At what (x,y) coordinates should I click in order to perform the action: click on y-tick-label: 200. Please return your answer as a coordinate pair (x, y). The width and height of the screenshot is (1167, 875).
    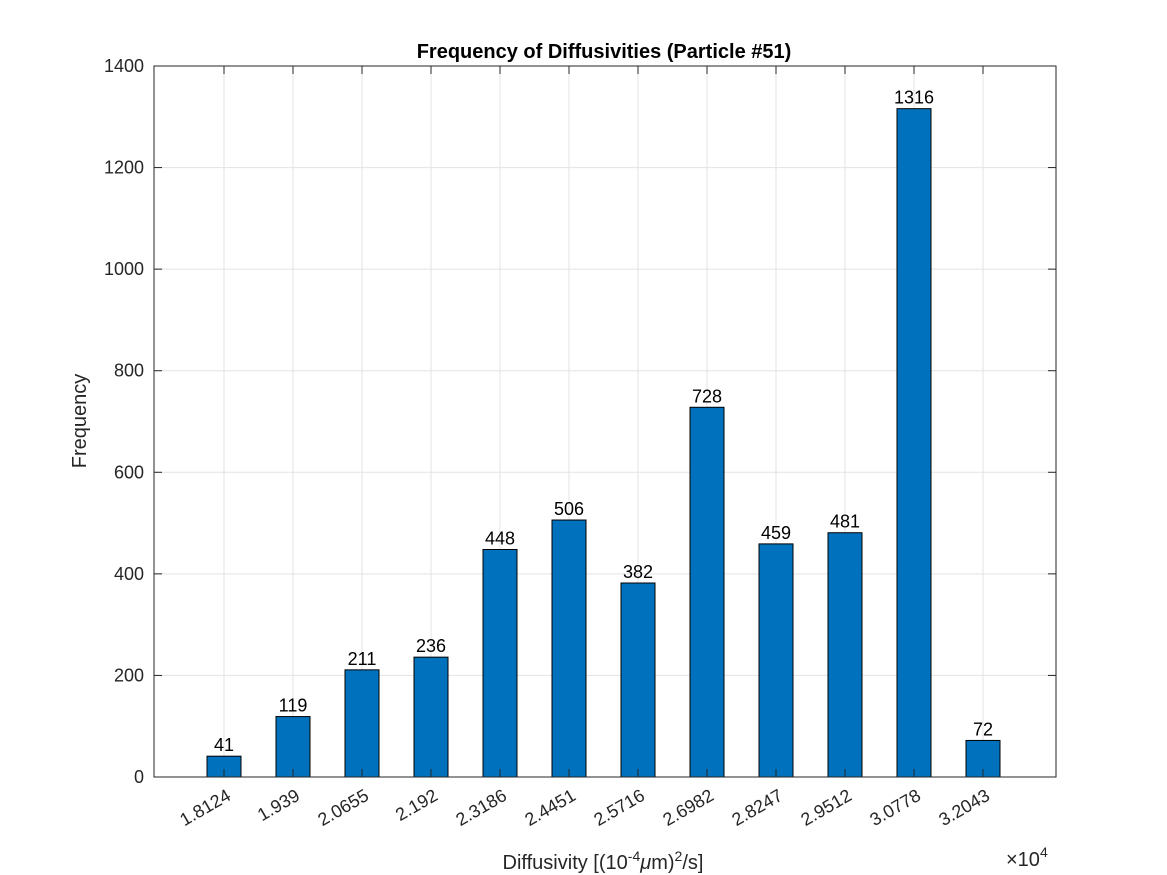
    Looking at the image, I should click on (129, 675).